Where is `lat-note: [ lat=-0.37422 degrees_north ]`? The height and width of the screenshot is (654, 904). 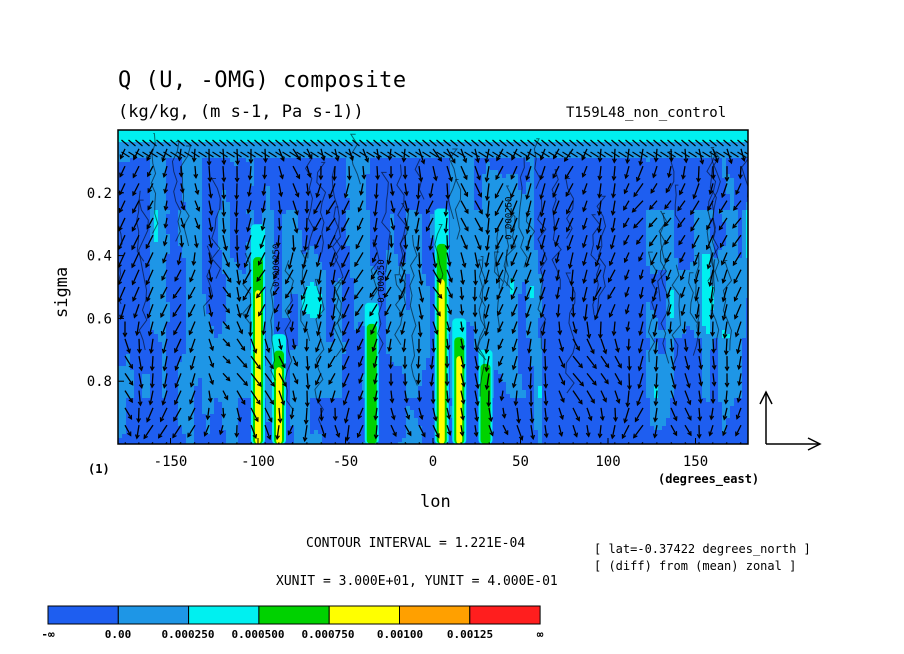 lat-note: [ lat=-0.37422 degrees_north ] is located at coordinates (702, 549).